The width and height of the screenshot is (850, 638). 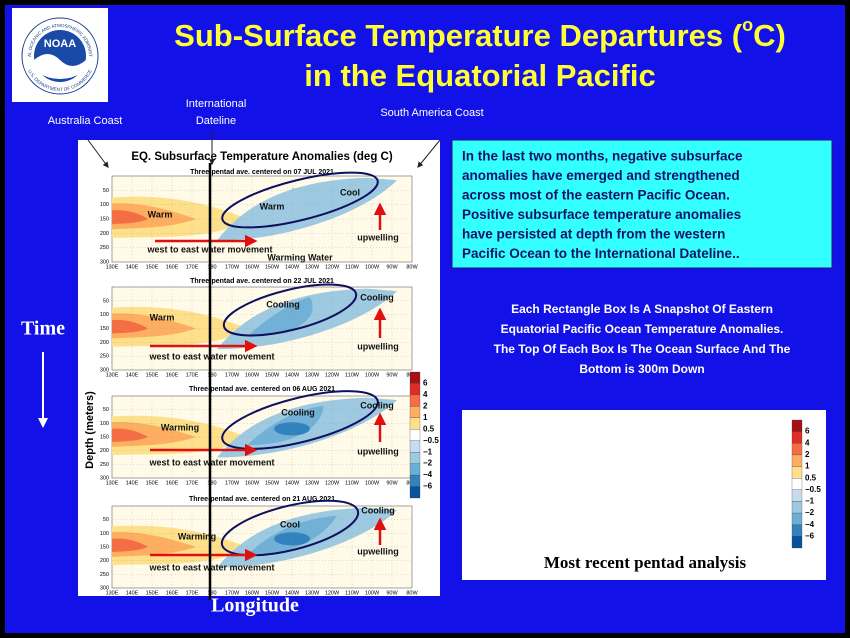 What do you see at coordinates (85, 121) in the screenshot?
I see `australia-label: Australia Coast` at bounding box center [85, 121].